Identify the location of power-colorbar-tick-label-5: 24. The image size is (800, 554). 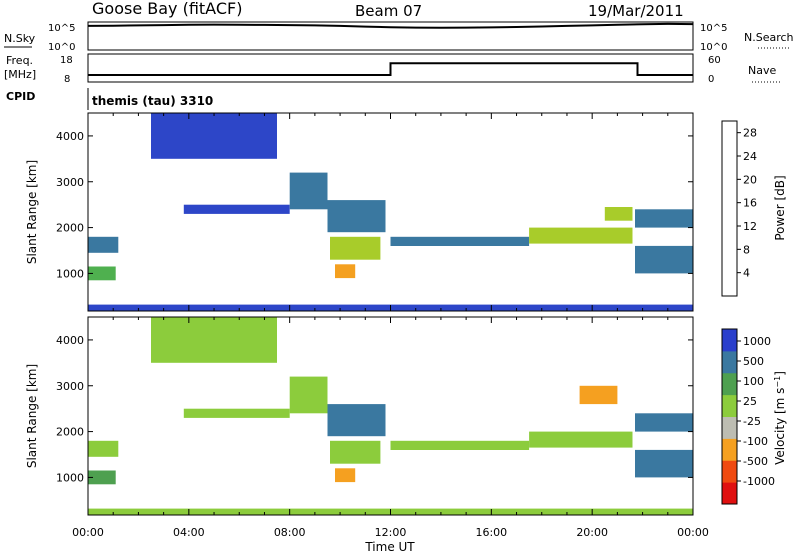
(750, 156).